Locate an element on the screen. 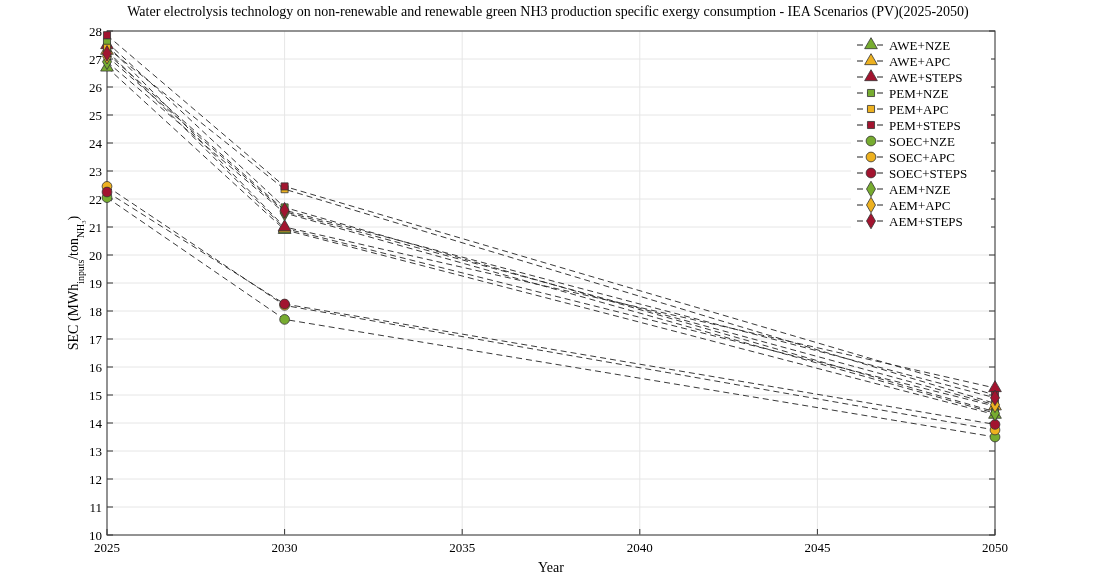 The width and height of the screenshot is (1096, 577). x-axis-title: Year is located at coordinates (551, 567).